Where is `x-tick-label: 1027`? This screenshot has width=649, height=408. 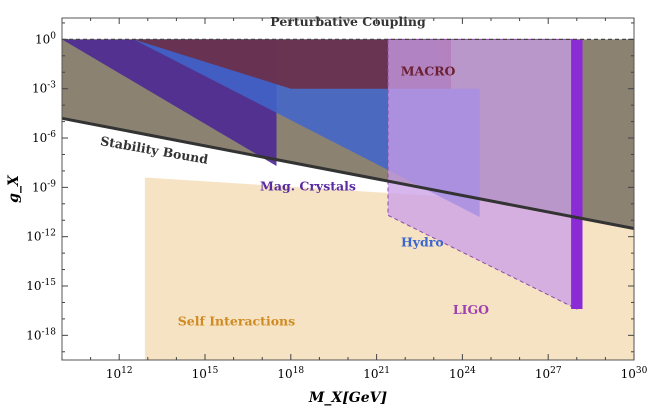
x-tick-label: 1027 is located at coordinates (548, 373).